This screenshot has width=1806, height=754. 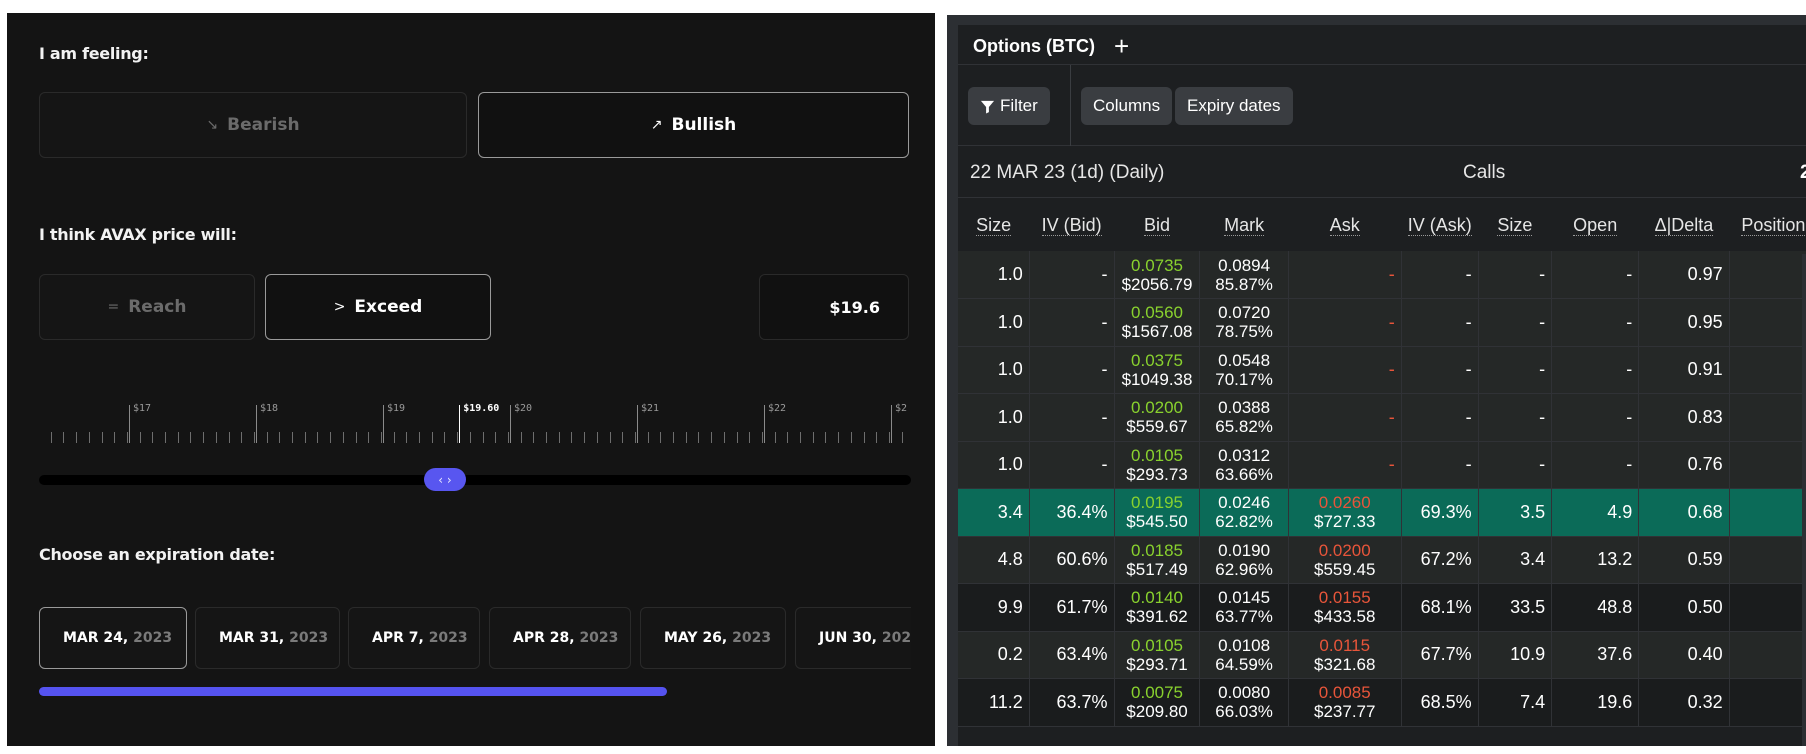 What do you see at coordinates (1234, 106) in the screenshot?
I see `expiry-dates-button: Expiry dates` at bounding box center [1234, 106].